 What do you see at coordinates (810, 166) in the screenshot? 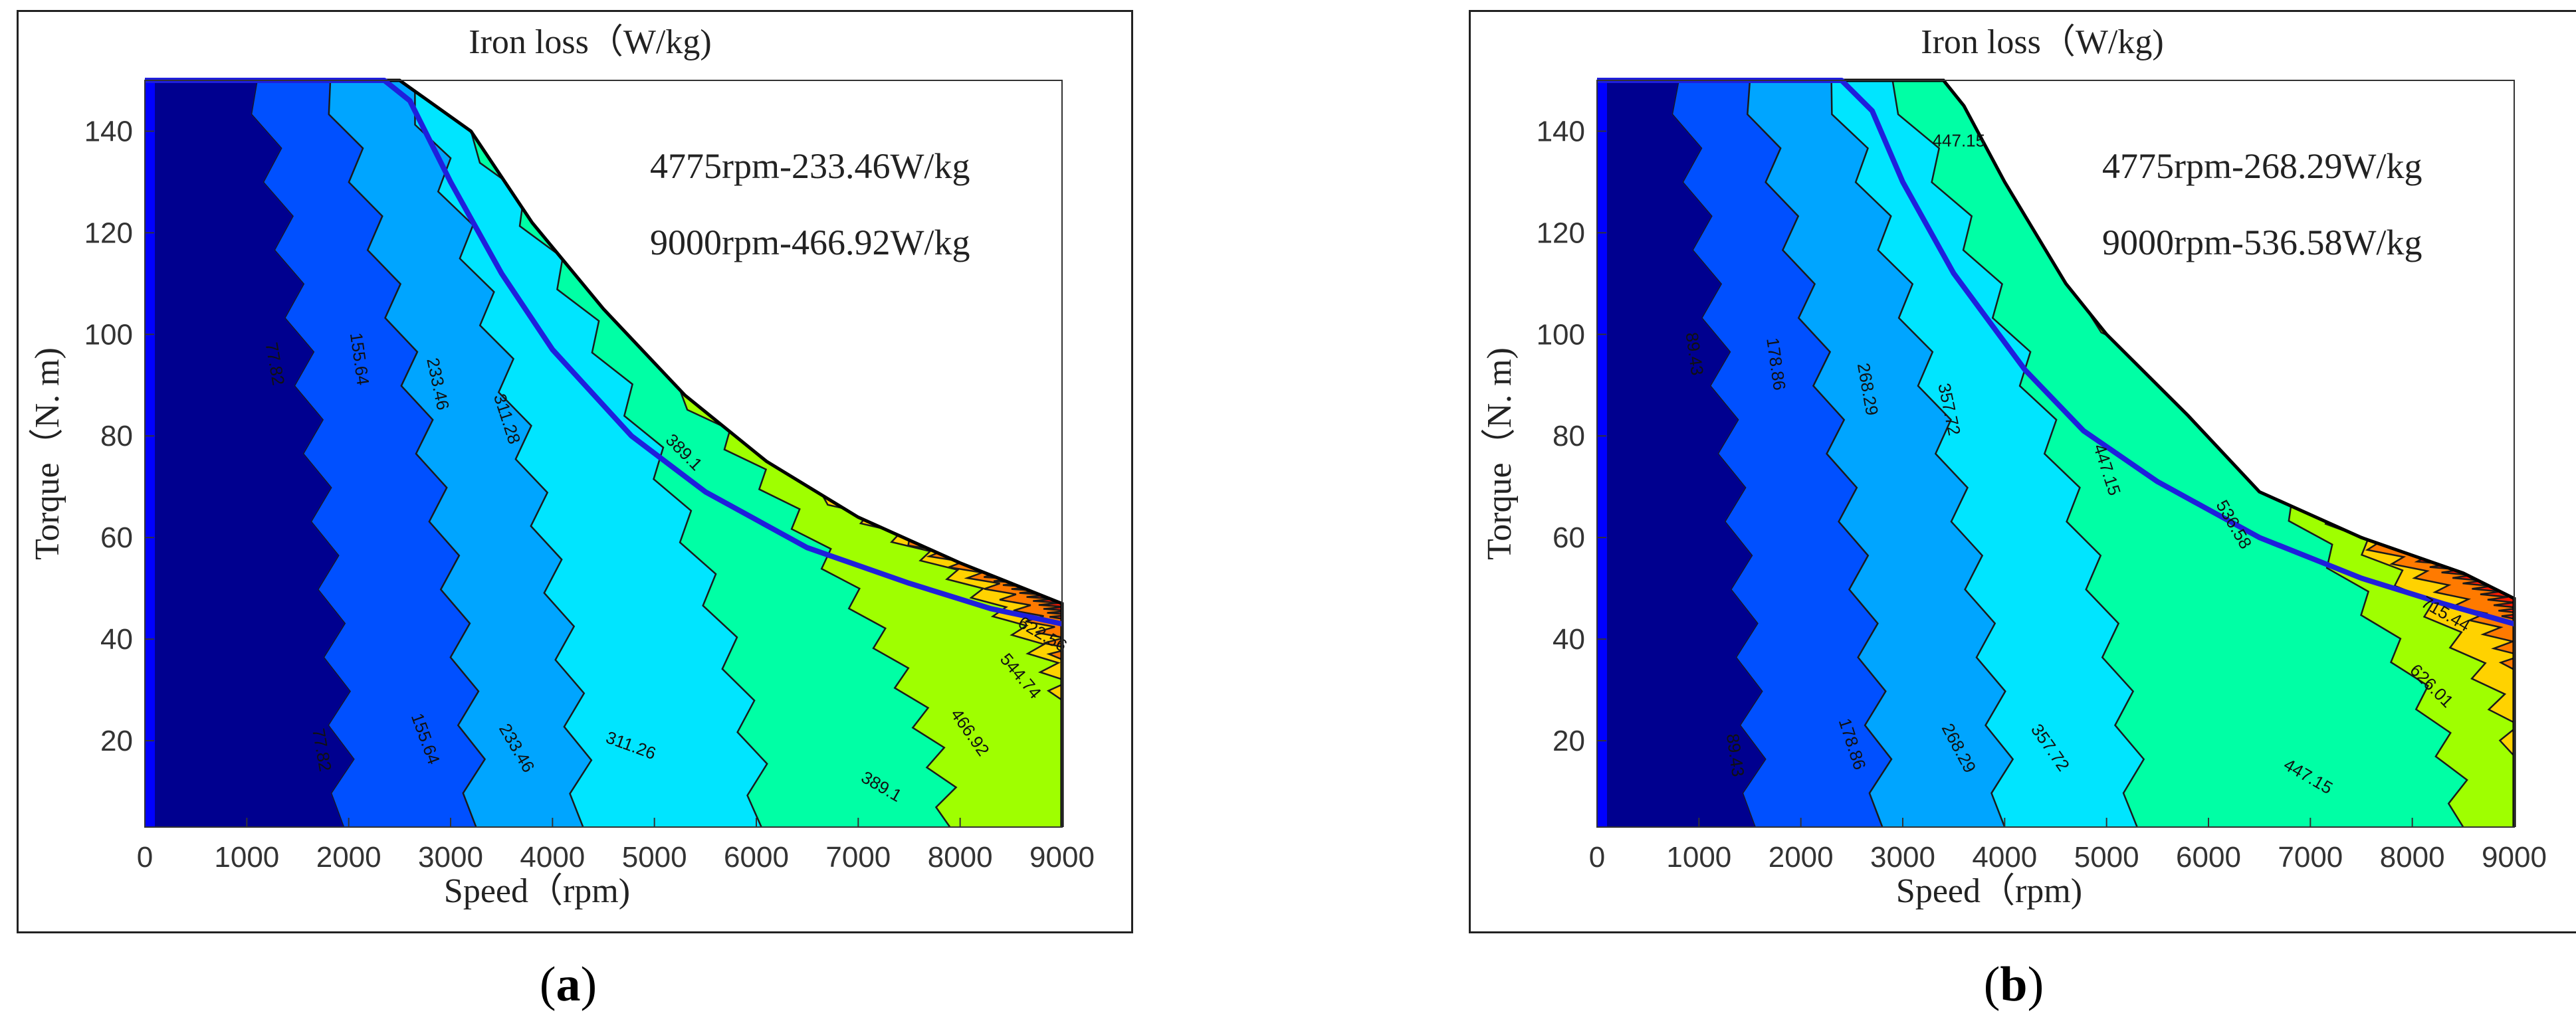
I see `annotation-1: 4775rpm-233.46W/kg` at bounding box center [810, 166].